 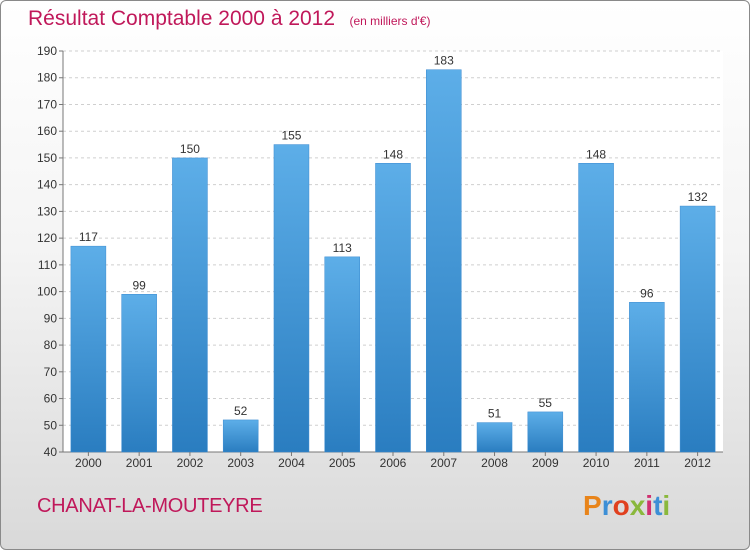 I want to click on value-label-2009: 55, so click(x=546, y=403).